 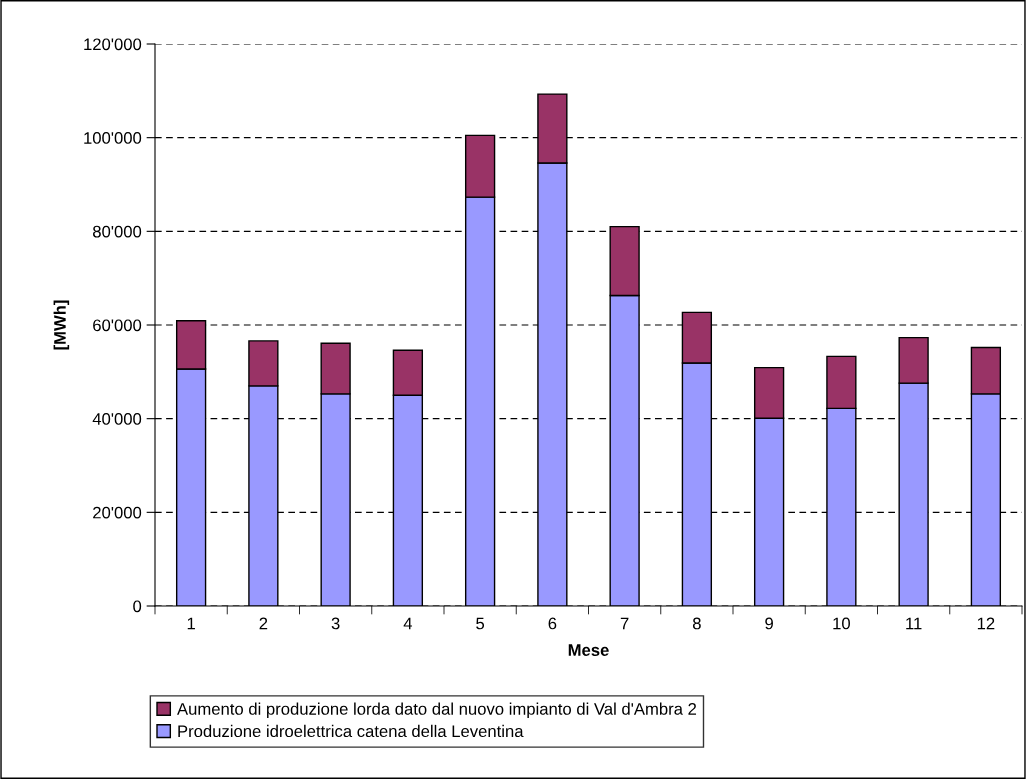 I want to click on y-tick-label: 20'000, so click(x=117, y=512).